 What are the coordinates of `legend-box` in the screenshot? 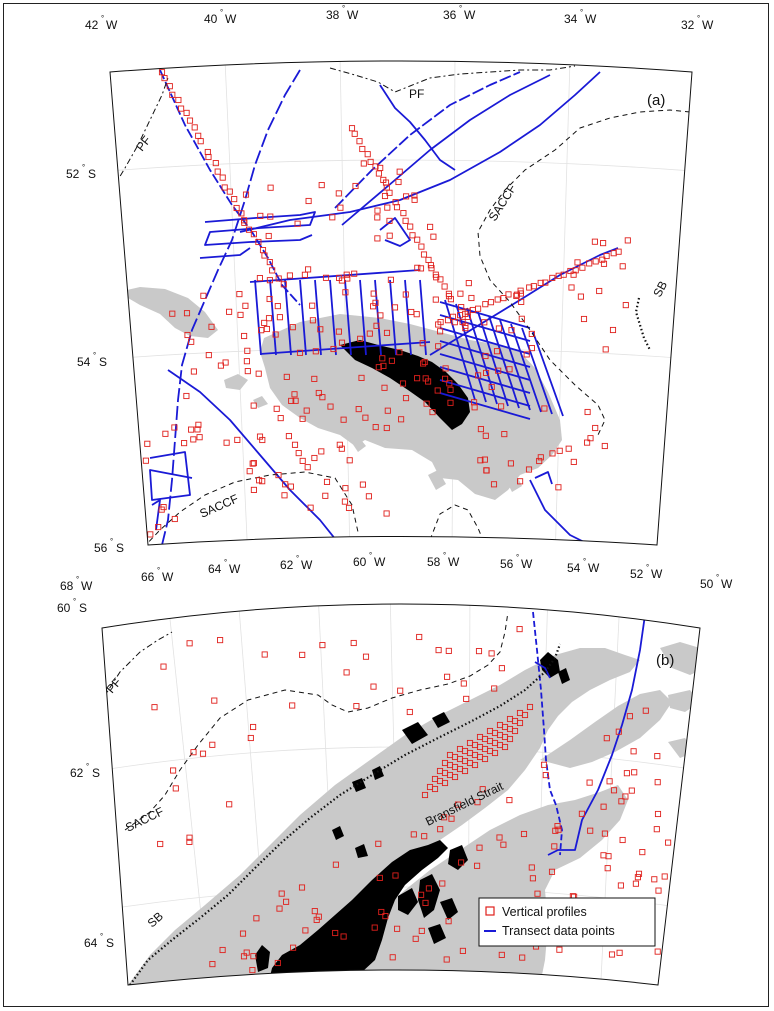 It's located at (567, 922).